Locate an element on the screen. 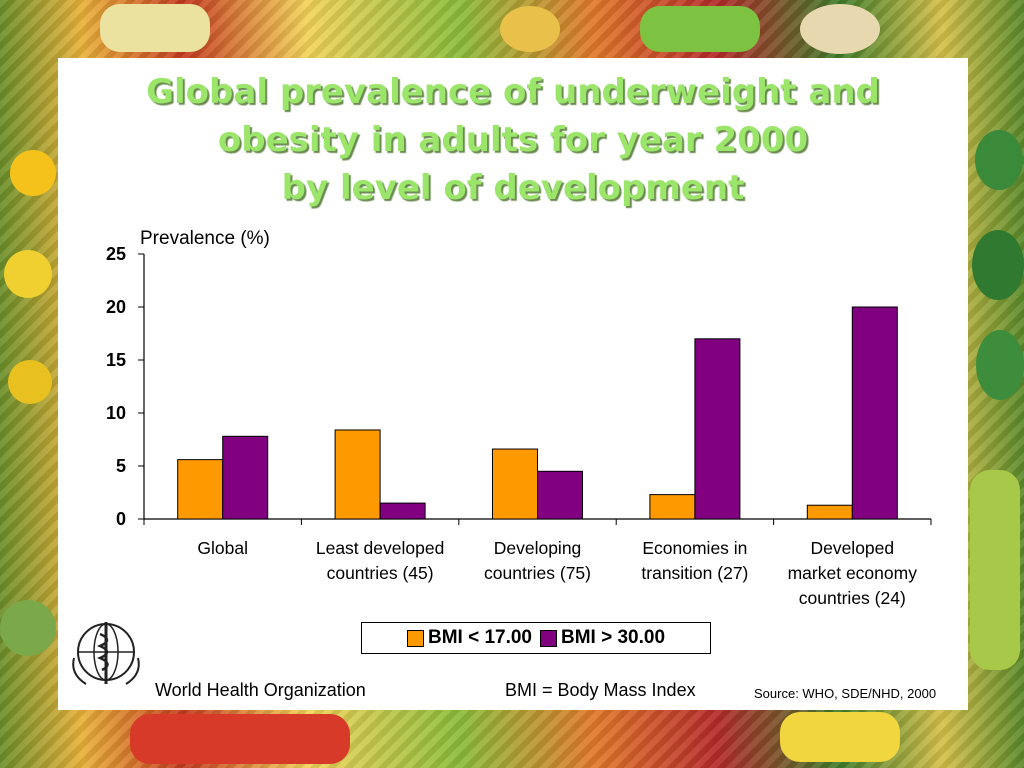 This screenshot has width=1024, height=768. x-tick-label: Least developed countries (45) is located at coordinates (380, 560).